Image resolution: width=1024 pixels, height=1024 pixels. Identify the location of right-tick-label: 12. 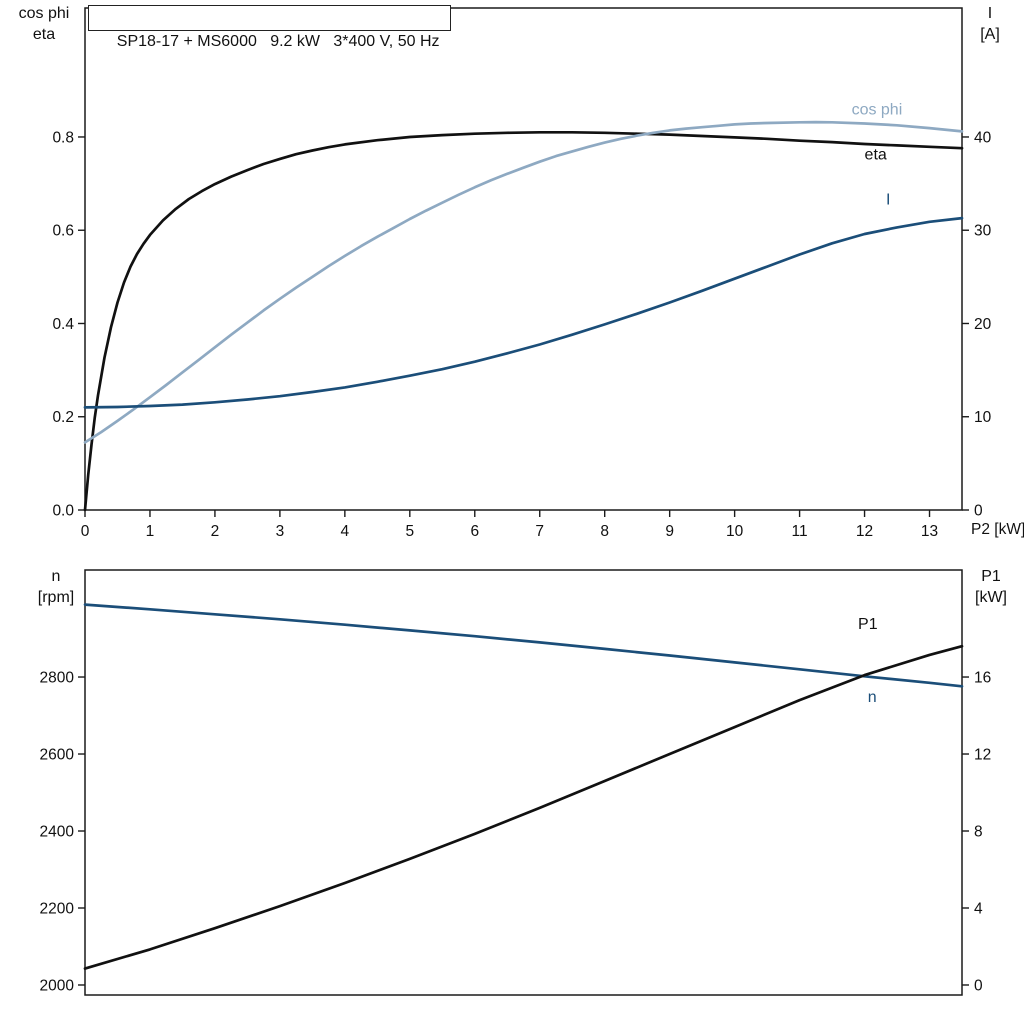
(982, 755).